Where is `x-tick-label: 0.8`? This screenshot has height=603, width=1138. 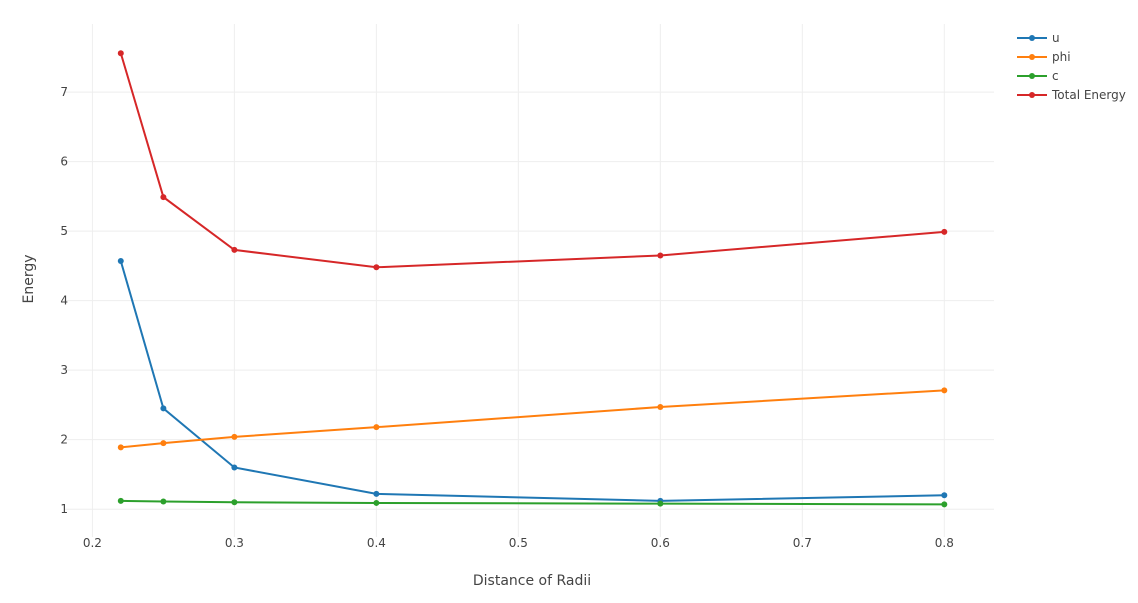 x-tick-label: 0.8 is located at coordinates (944, 543).